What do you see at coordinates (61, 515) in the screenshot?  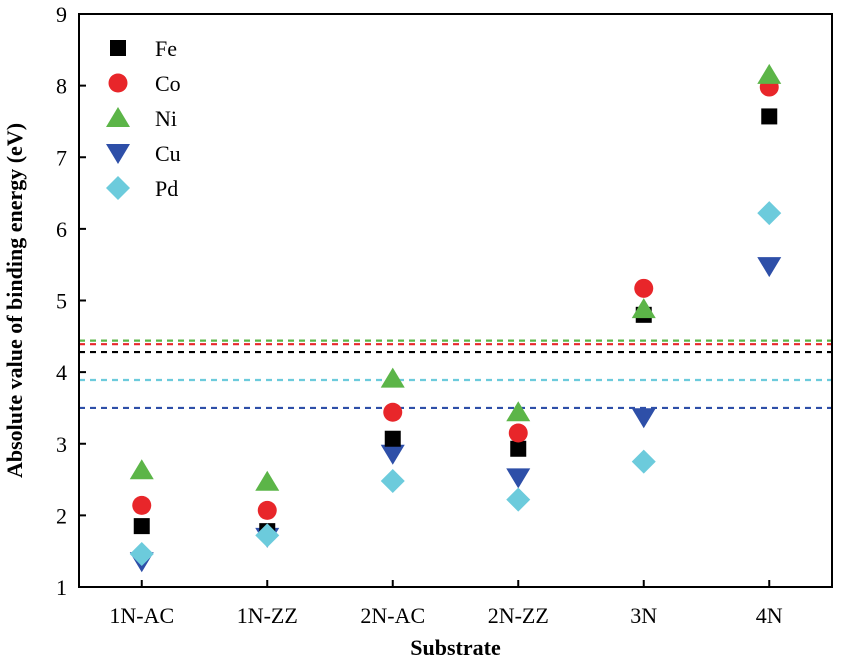 I see `y-tick-label: 2` at bounding box center [61, 515].